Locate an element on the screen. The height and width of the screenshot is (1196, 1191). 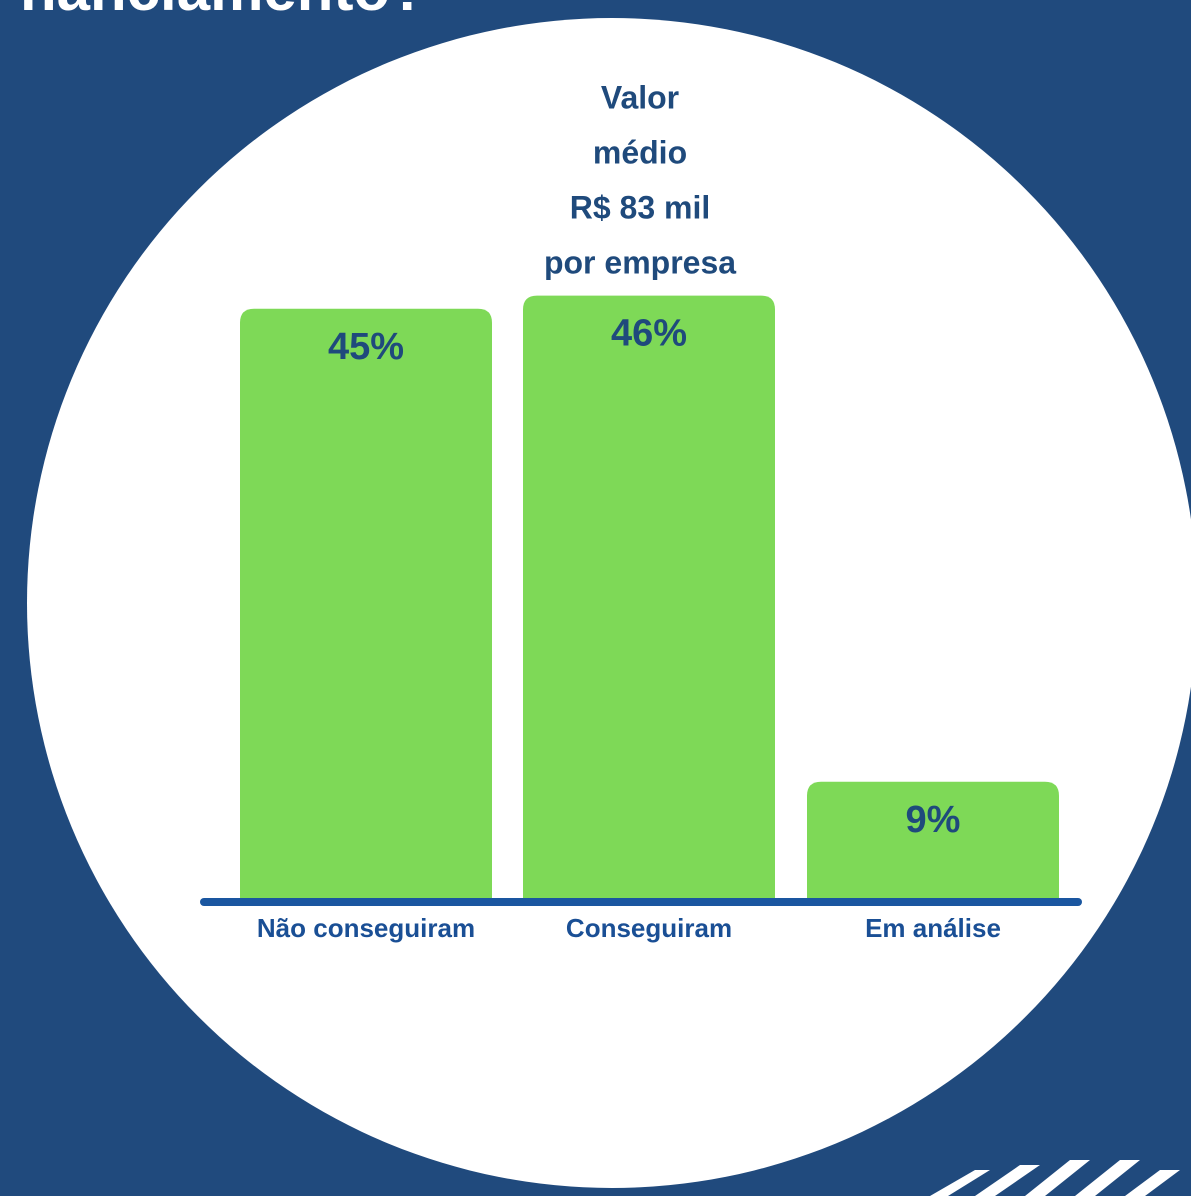
annotation-line: médio is located at coordinates (640, 152).